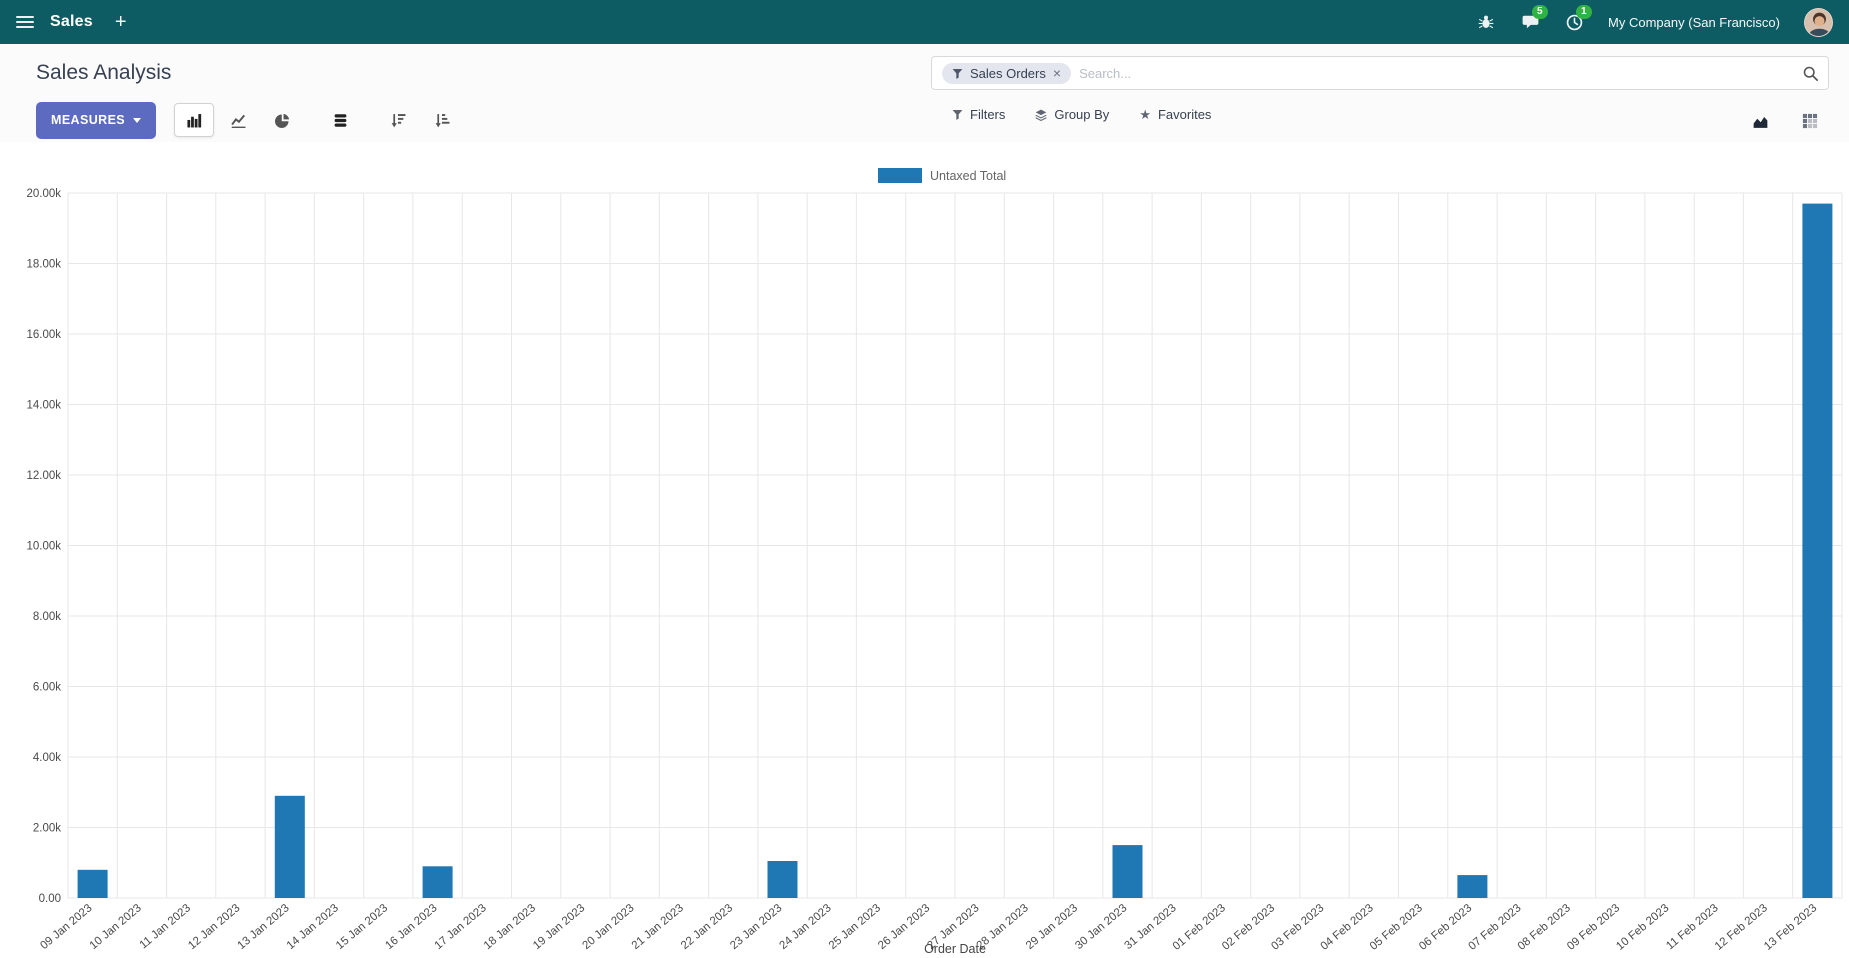  I want to click on y-tick-label: 0.00, so click(50, 899).